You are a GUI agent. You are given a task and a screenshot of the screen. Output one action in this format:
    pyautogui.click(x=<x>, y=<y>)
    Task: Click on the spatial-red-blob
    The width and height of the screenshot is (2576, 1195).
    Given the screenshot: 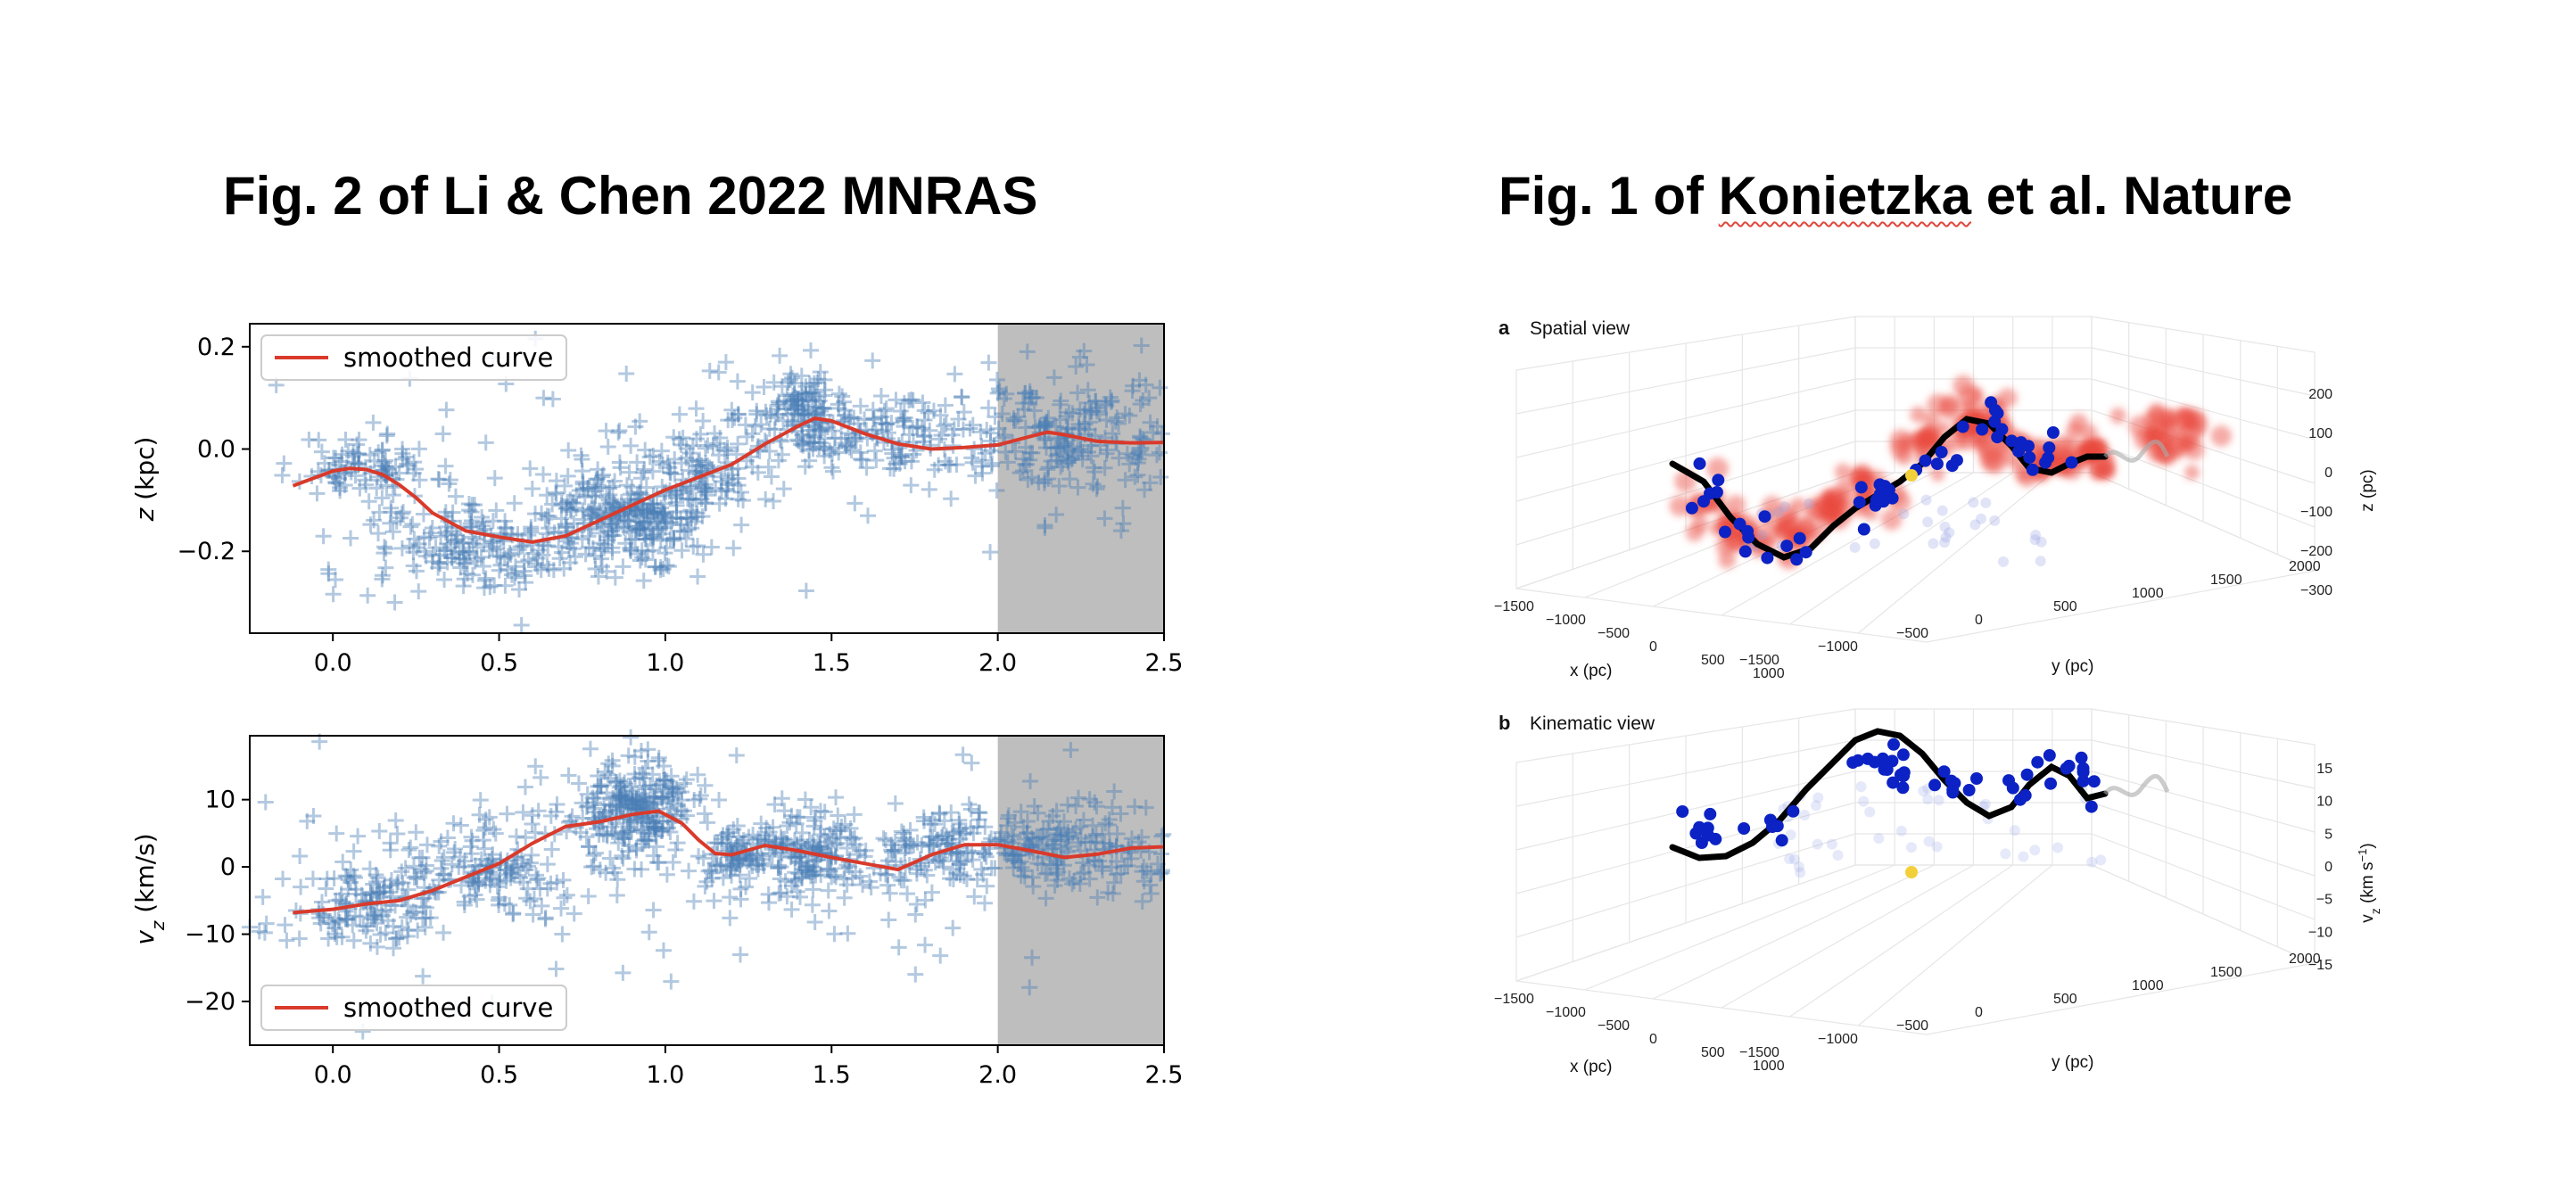 What is the action you would take?
    pyautogui.click(x=1904, y=456)
    